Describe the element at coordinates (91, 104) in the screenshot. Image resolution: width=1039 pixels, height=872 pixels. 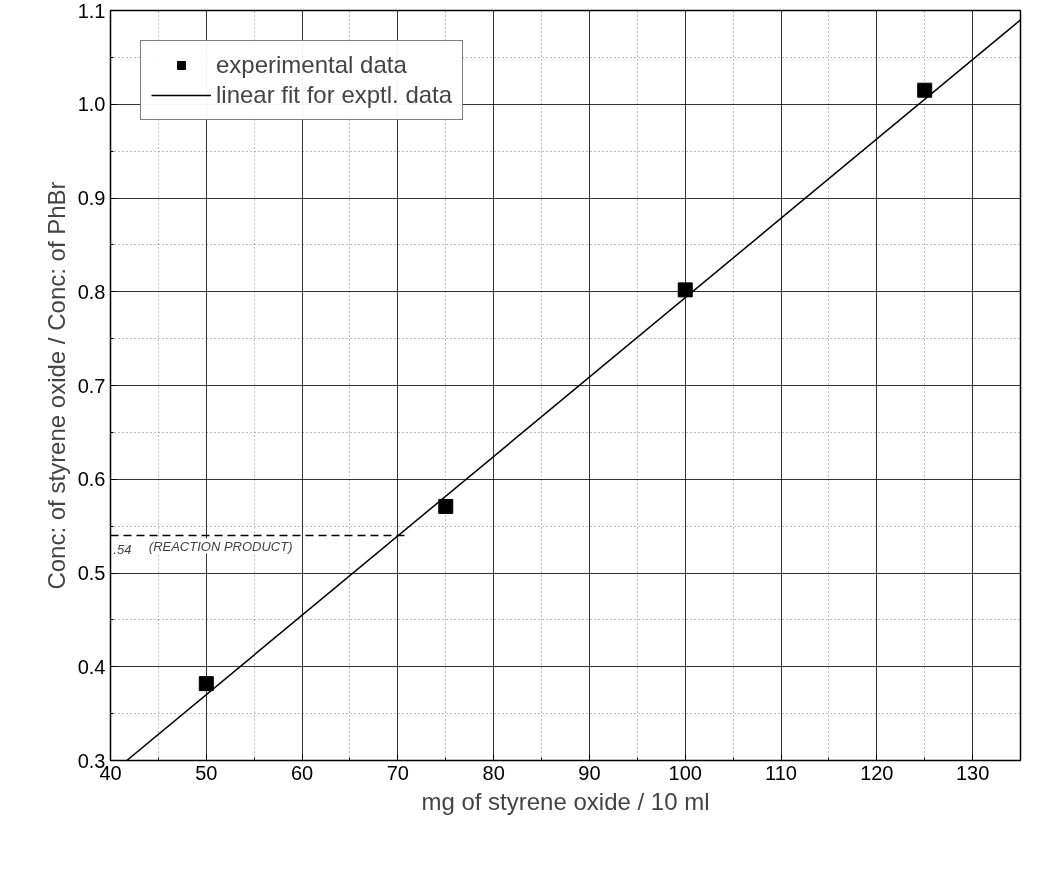
I see `y-tick-label: 1.0` at that location.